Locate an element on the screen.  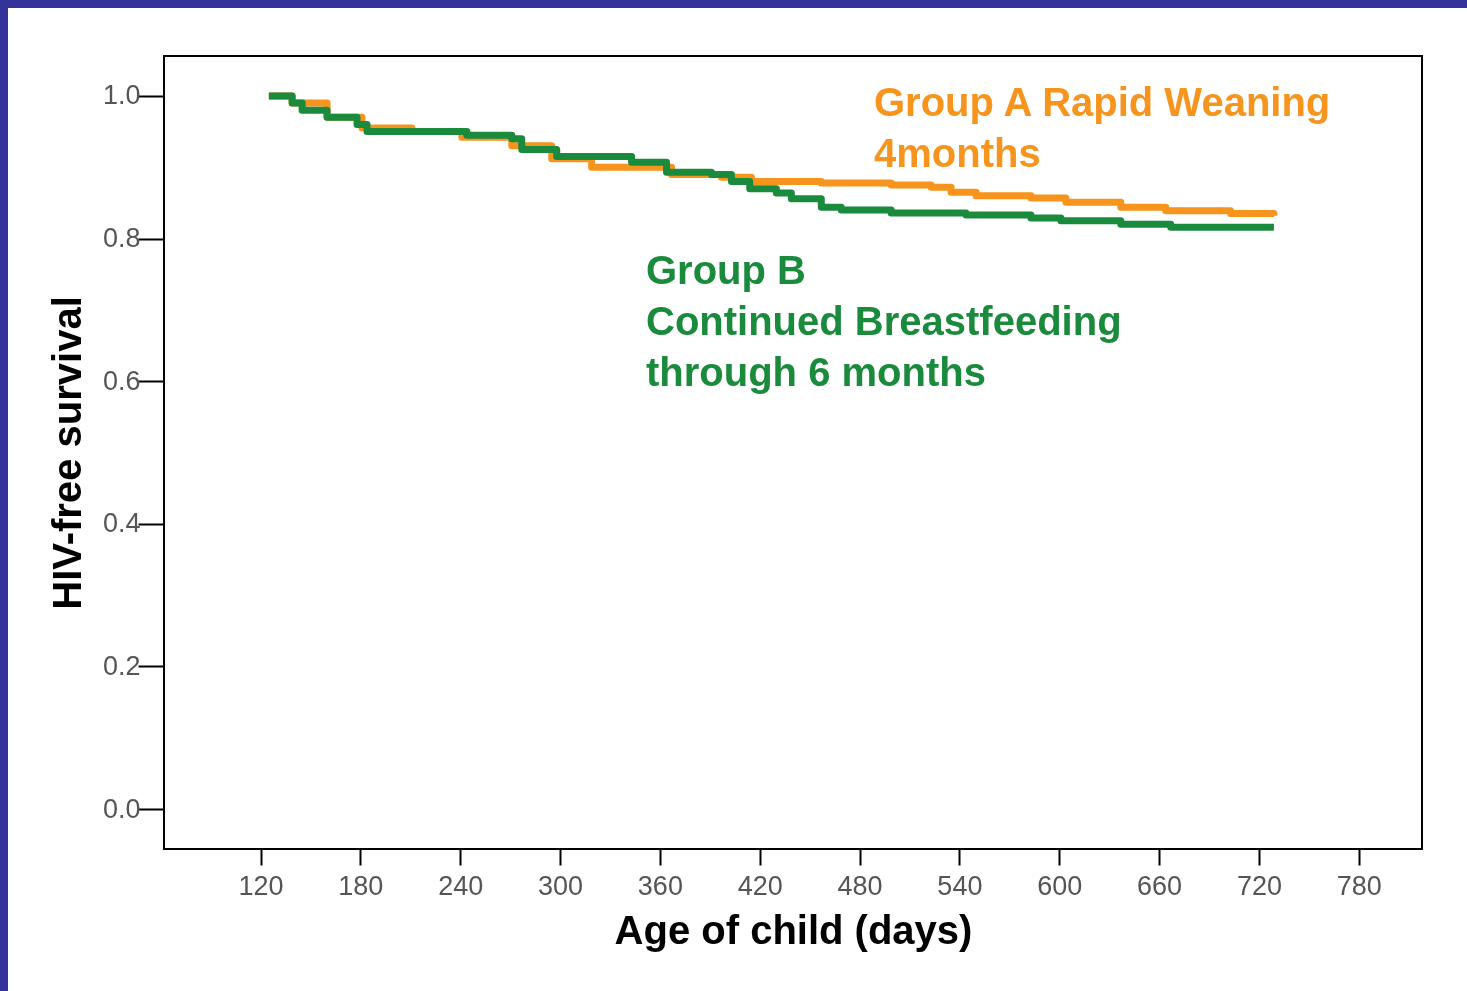
x-tick-label: 600 is located at coordinates (1060, 885).